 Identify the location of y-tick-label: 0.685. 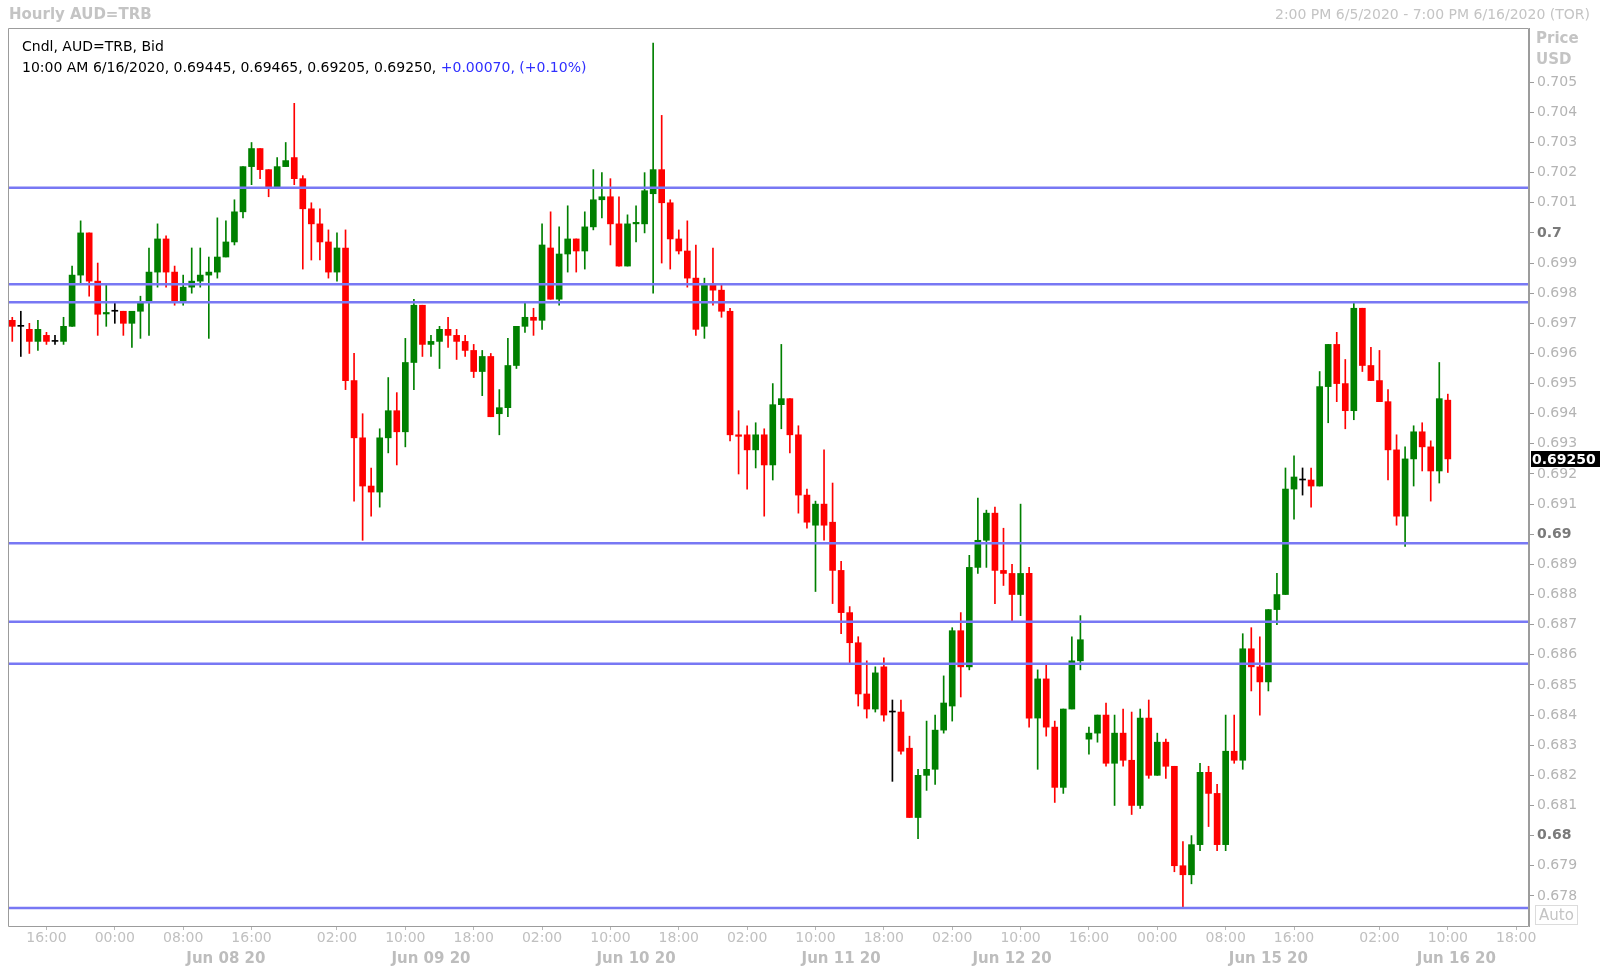
(1557, 683).